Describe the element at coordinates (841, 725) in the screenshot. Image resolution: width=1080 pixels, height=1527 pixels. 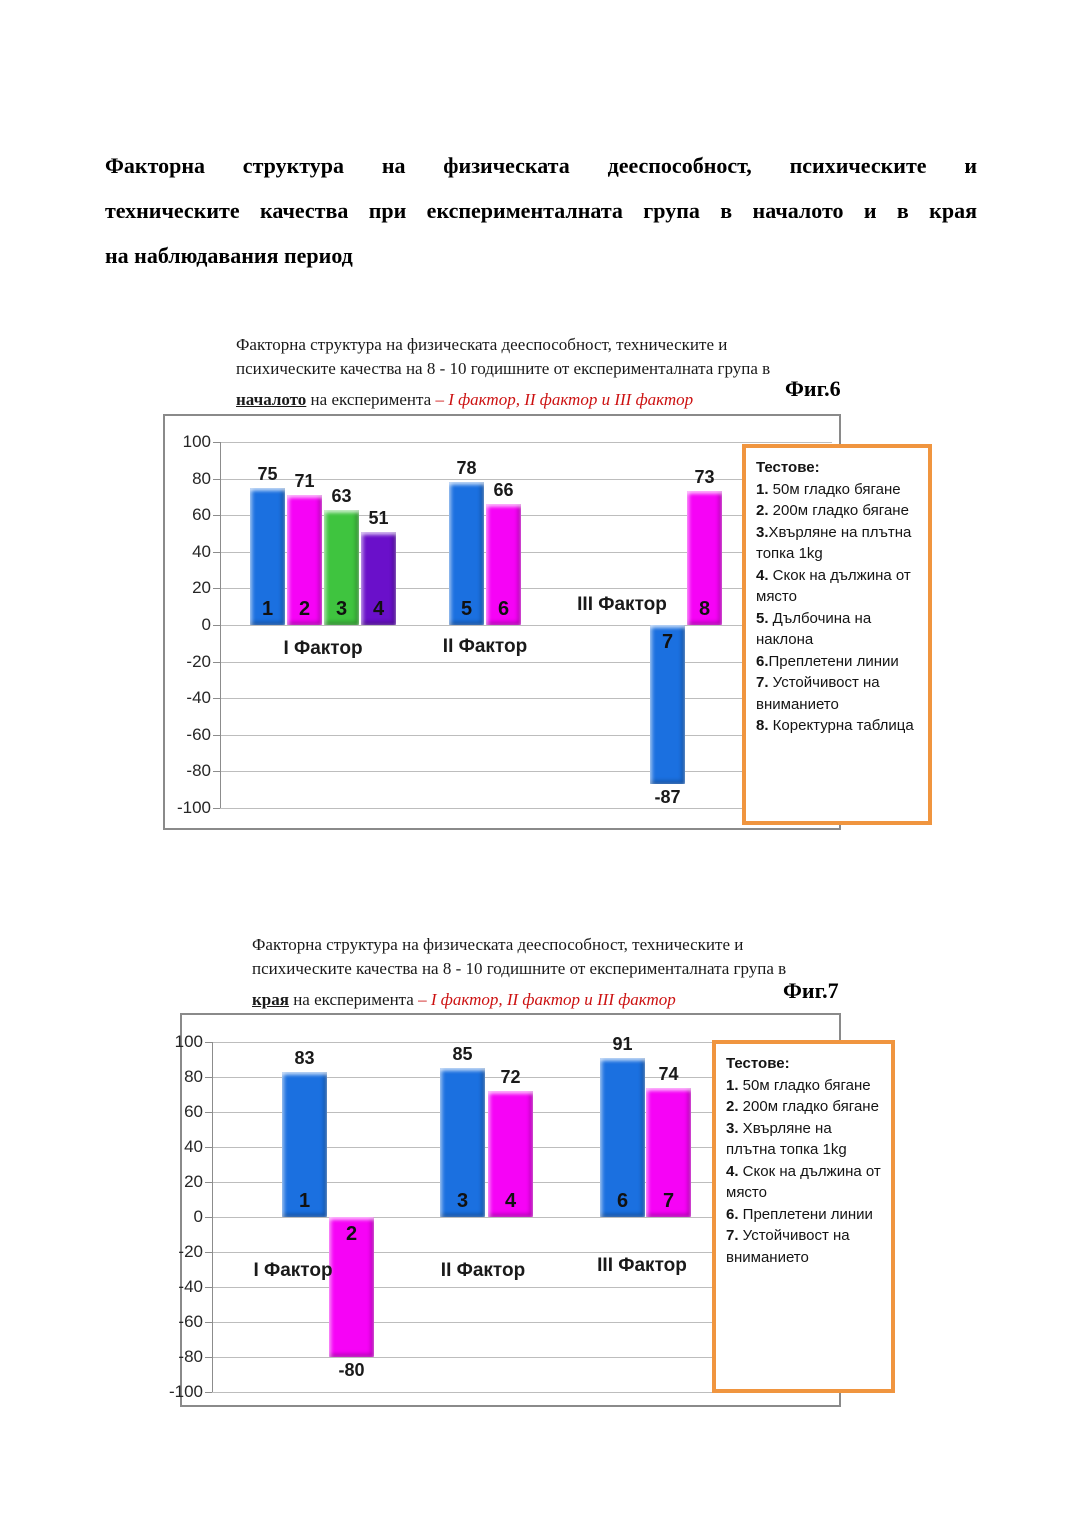
I see `legend-item-text: Коректурна таблица` at that location.